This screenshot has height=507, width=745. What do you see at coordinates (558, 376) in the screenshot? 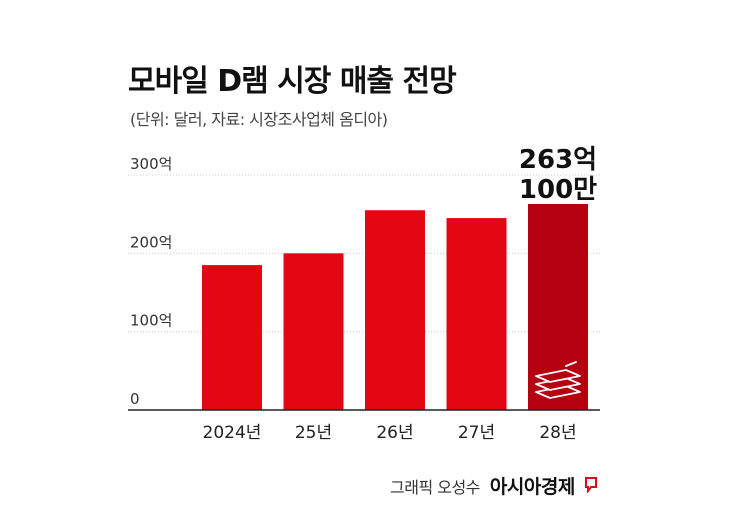
I see `money-bill` at bounding box center [558, 376].